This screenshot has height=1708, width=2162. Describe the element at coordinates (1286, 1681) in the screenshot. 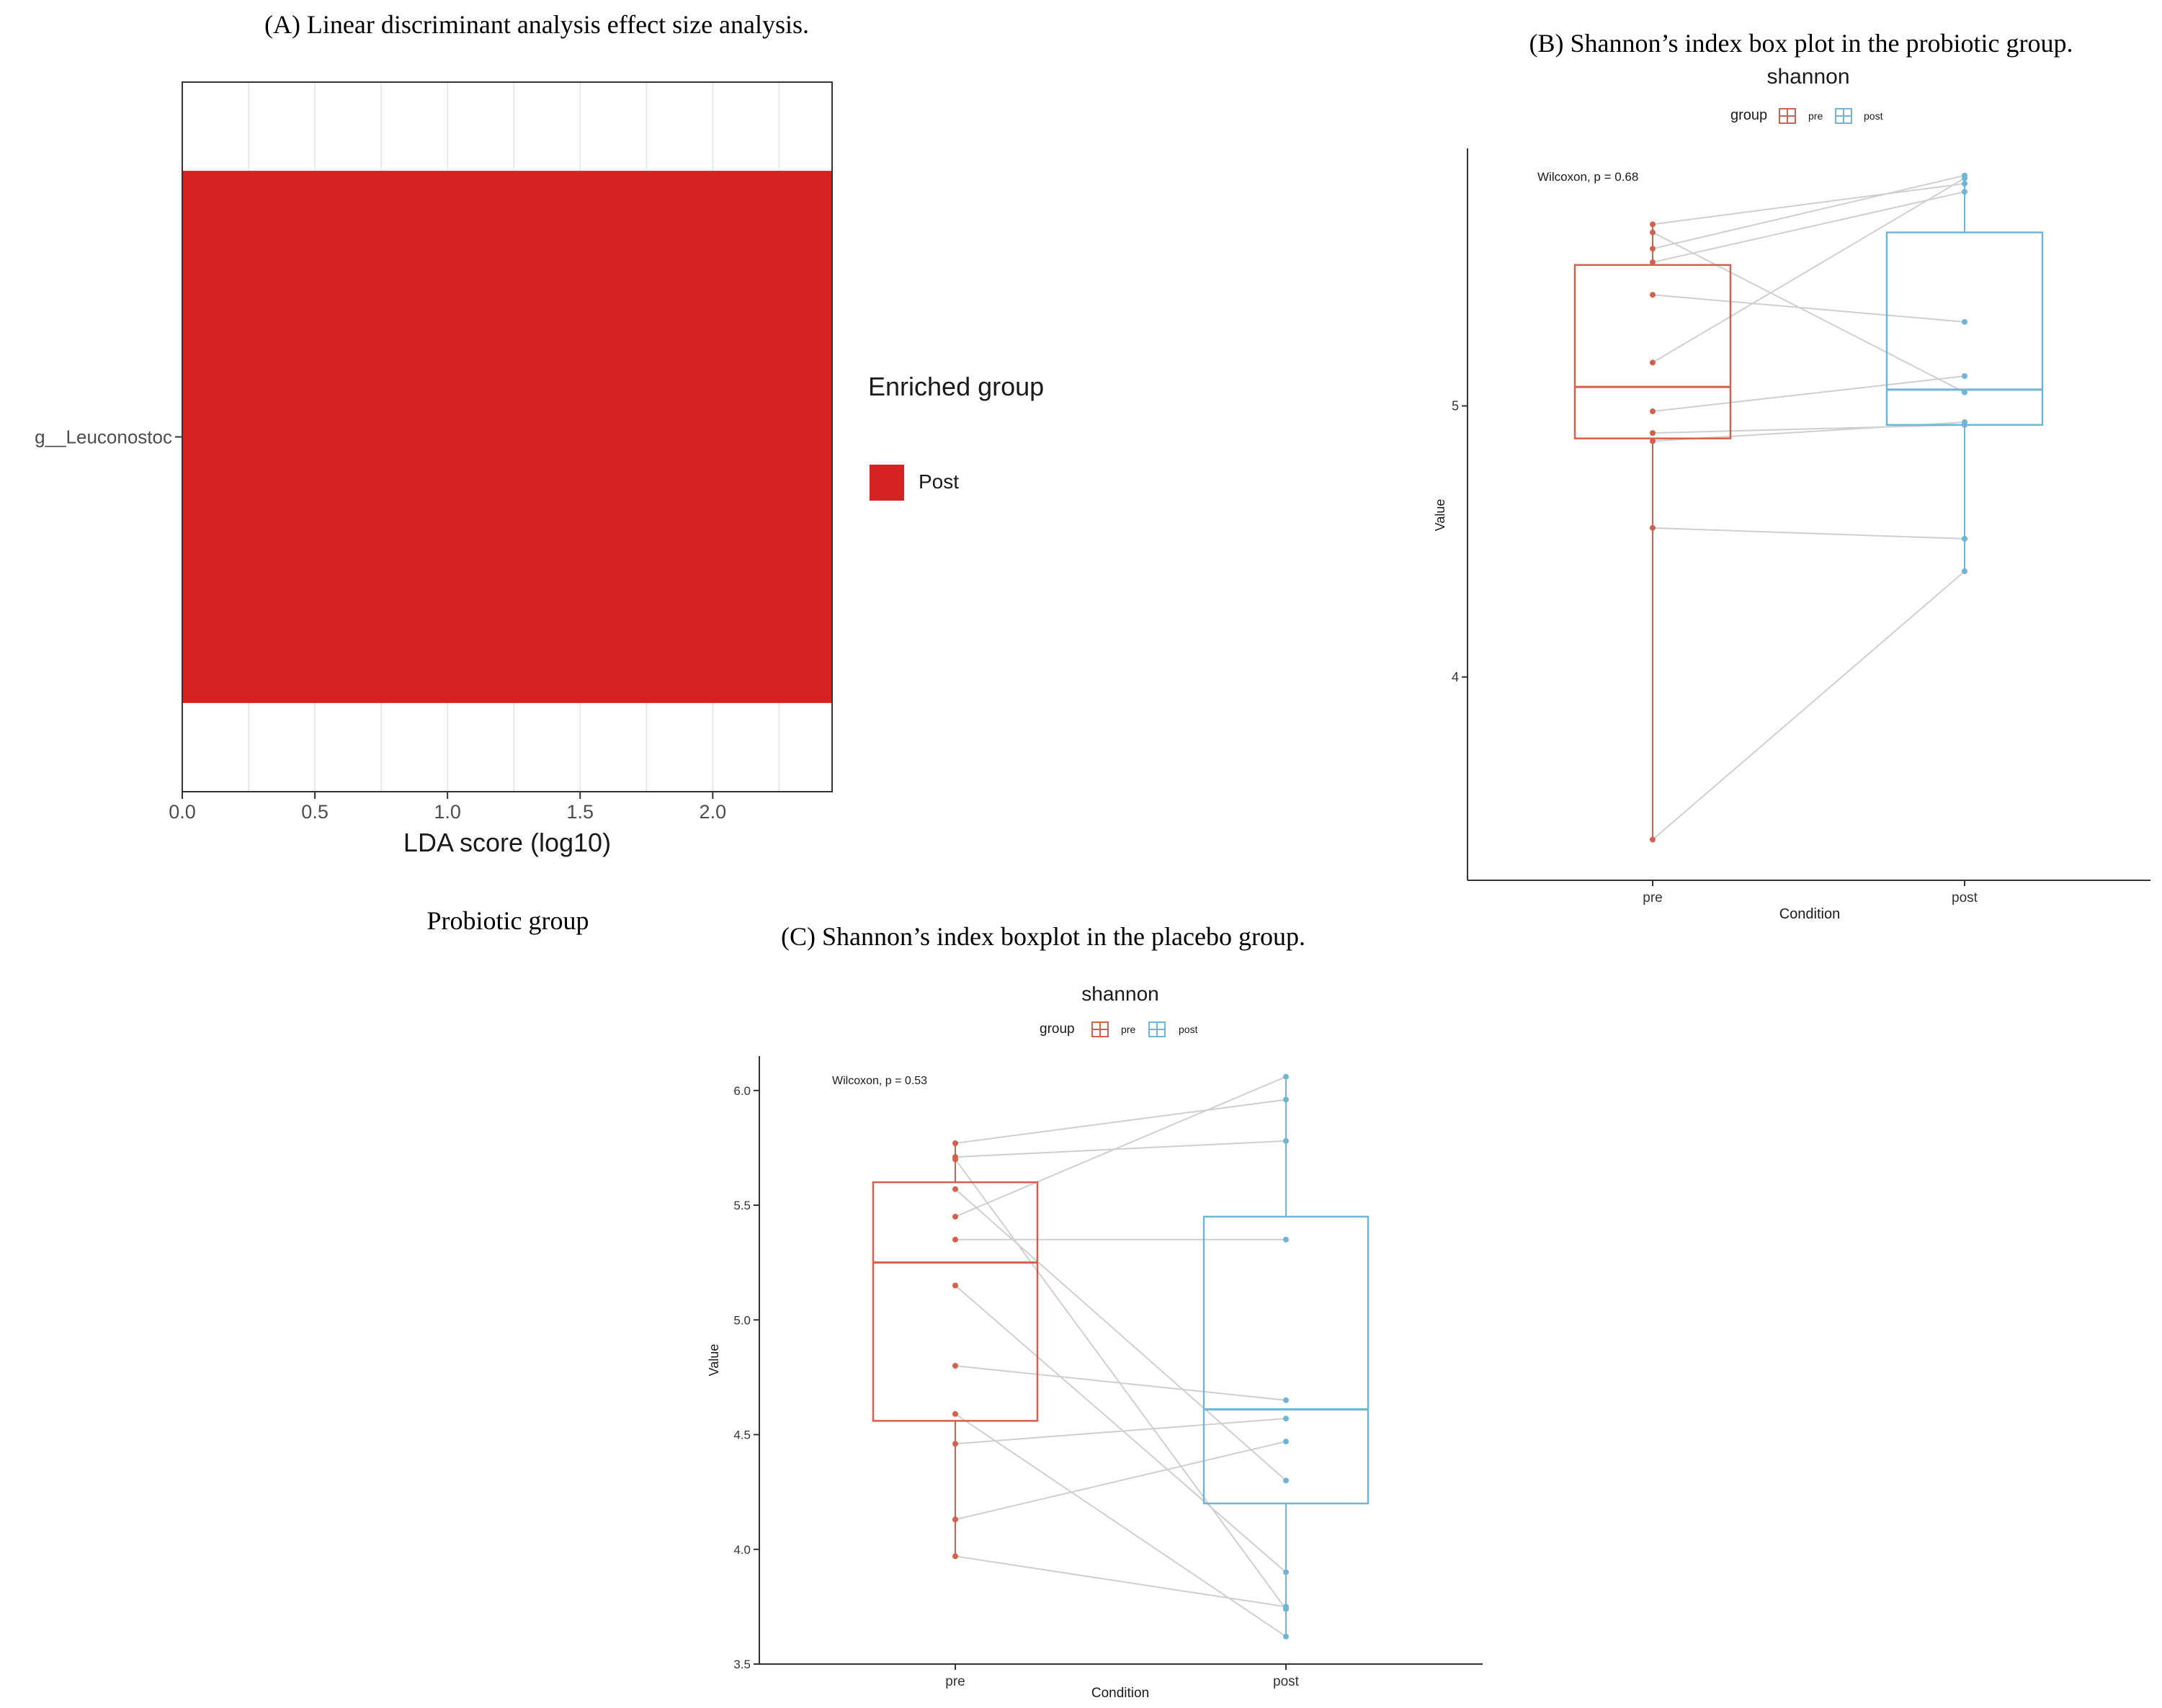

I see `panel-c-xtick-label: post` at that location.